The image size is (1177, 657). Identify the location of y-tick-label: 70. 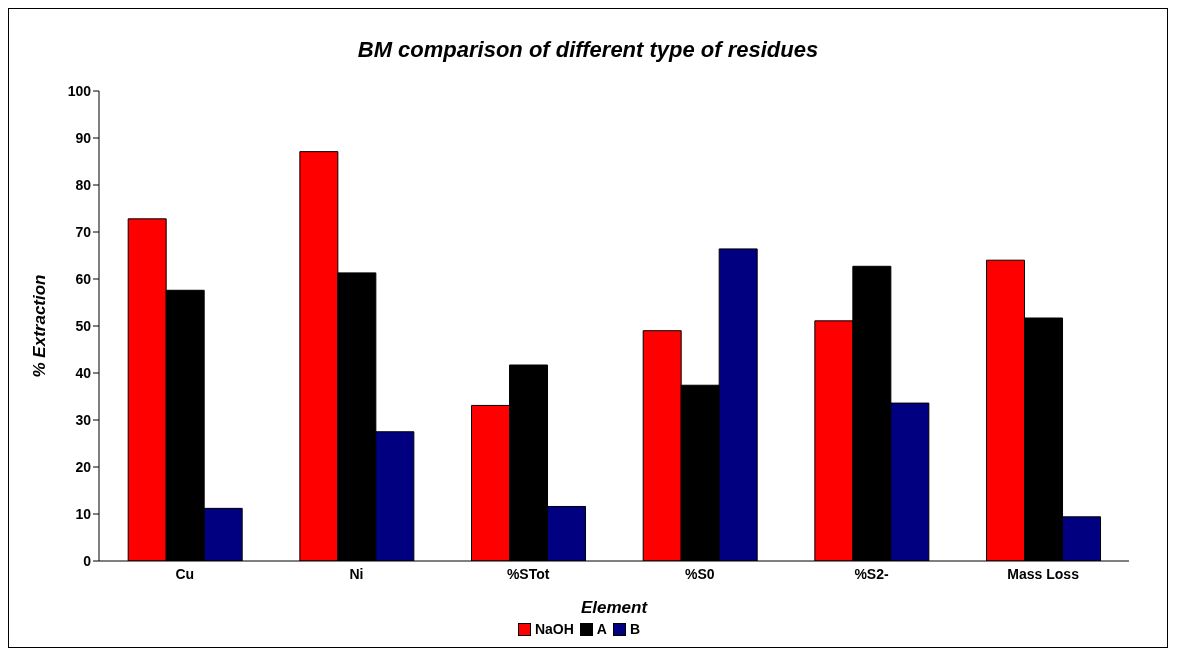
(83, 231).